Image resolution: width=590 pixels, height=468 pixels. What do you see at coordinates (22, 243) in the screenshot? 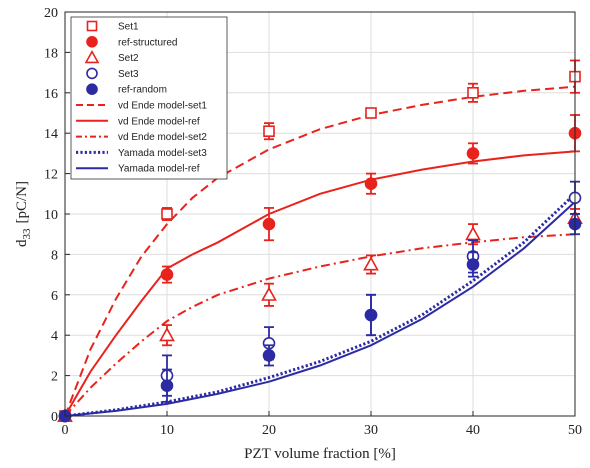
I see `y-axis-title-main: d` at bounding box center [22, 243].